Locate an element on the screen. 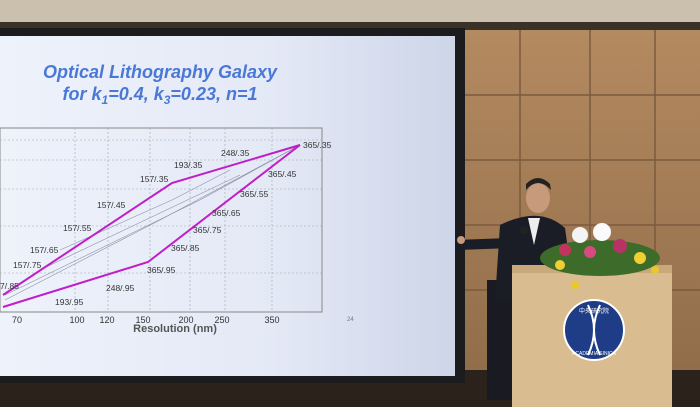 This screenshot has height=412, width=700. x-tick-label: 150 is located at coordinates (142, 320).